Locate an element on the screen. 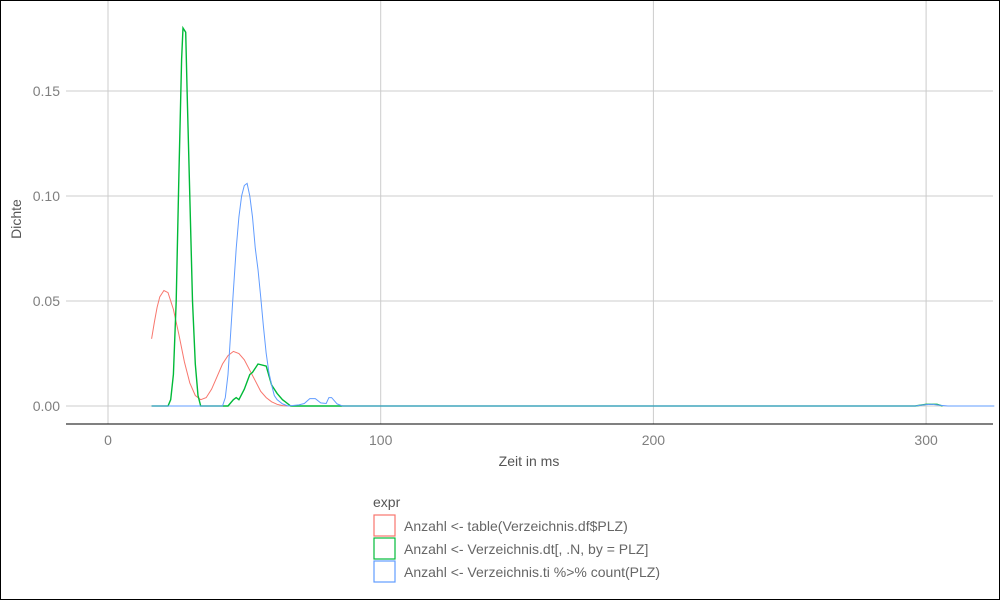 Image resolution: width=1000 pixels, height=600 pixels. x-tick-label: 300 is located at coordinates (926, 440).